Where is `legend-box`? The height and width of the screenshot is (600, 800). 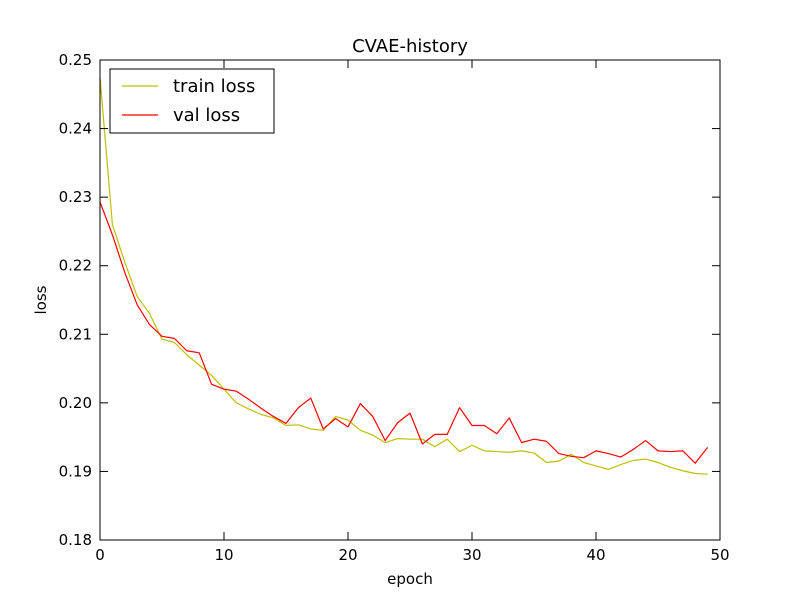 legend-box is located at coordinates (192, 101).